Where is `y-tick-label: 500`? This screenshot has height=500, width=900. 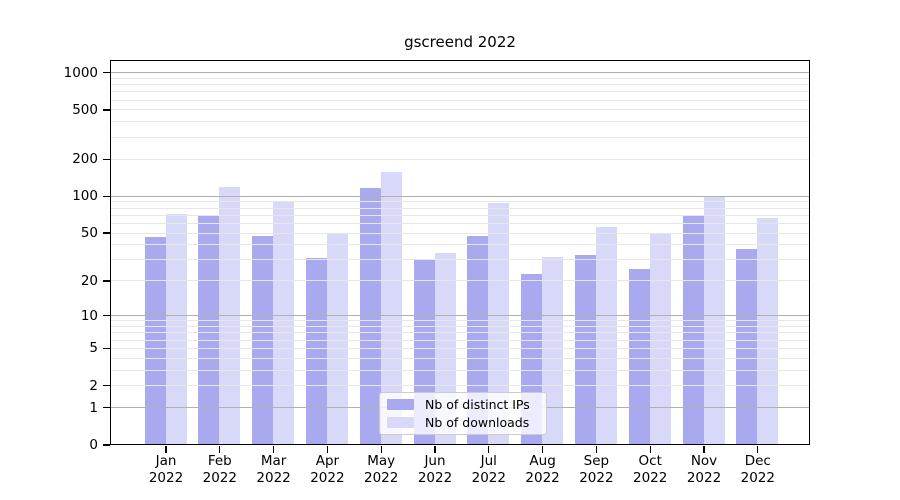
y-tick-label: 500 is located at coordinates (85, 109).